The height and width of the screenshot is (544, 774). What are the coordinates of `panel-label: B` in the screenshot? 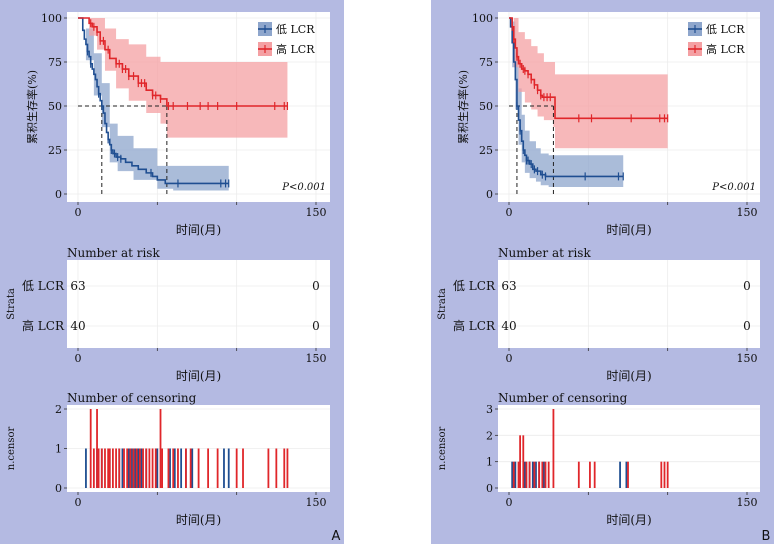 It's located at (766, 536).